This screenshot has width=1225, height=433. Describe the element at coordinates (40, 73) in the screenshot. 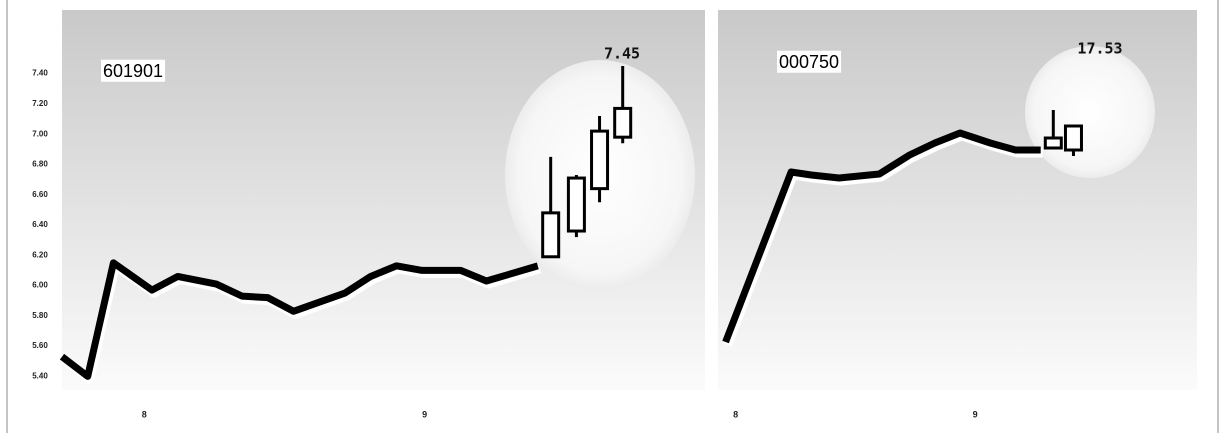

I see `y-tick-label: 7.40` at that location.